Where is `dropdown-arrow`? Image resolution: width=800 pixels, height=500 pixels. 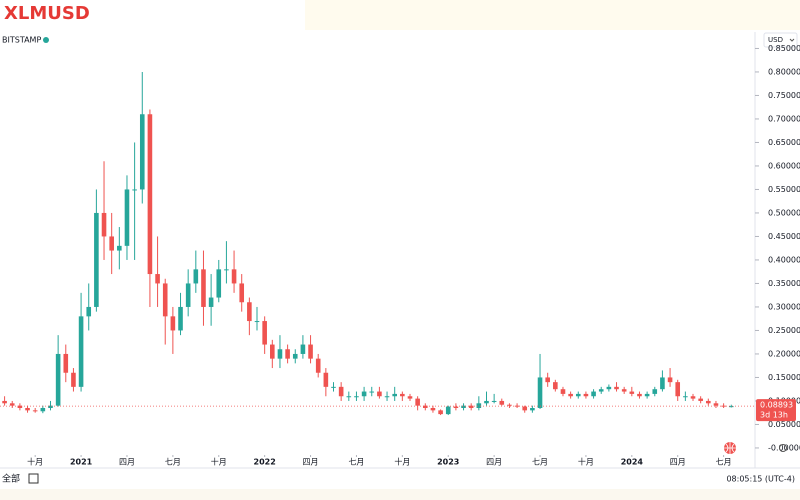 dropdown-arrow is located at coordinates (792, 40).